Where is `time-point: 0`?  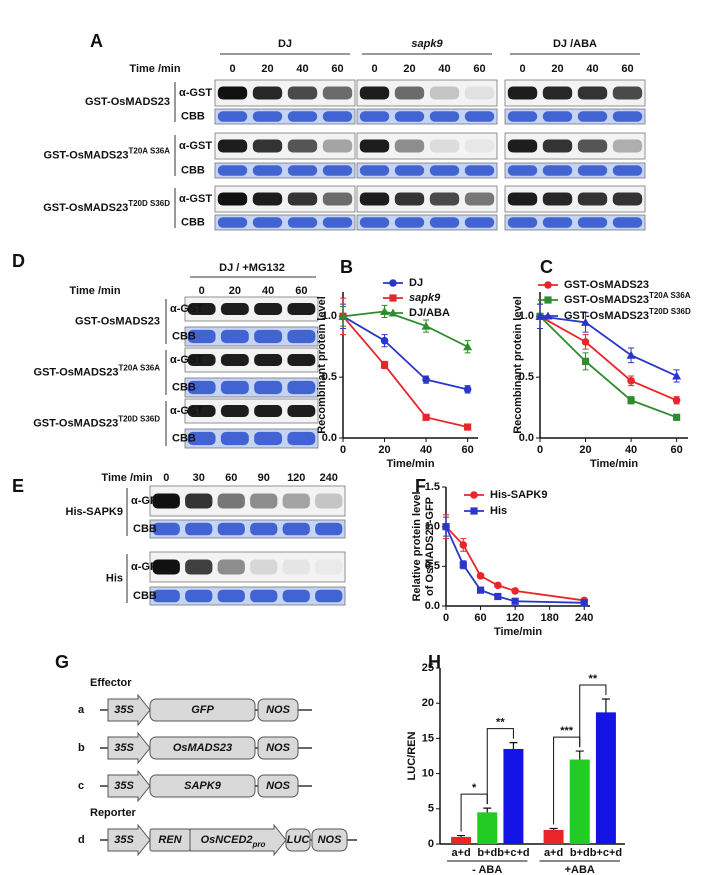 time-point: 0 is located at coordinates (522, 69).